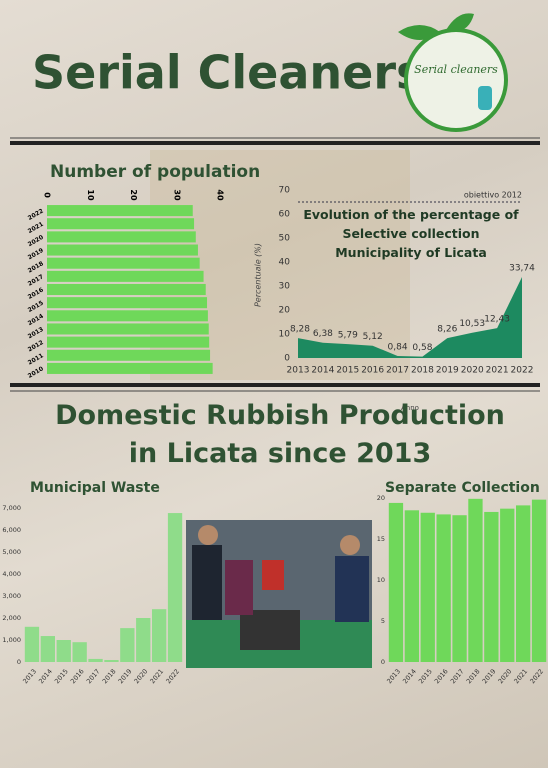 Image resolution: width=548 pixels, height=768 pixels. Describe the element at coordinates (456, 69) in the screenshot. I see `logo-text: Serial cleaners` at that location.